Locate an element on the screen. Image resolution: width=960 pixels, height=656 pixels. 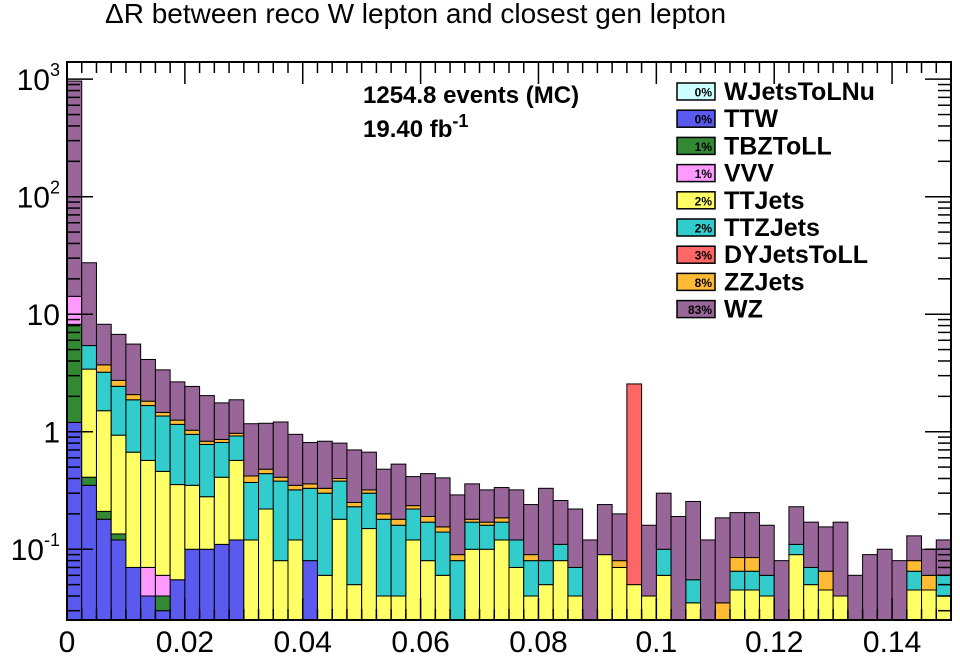
y-tick-label: 1 is located at coordinates (51, 433).